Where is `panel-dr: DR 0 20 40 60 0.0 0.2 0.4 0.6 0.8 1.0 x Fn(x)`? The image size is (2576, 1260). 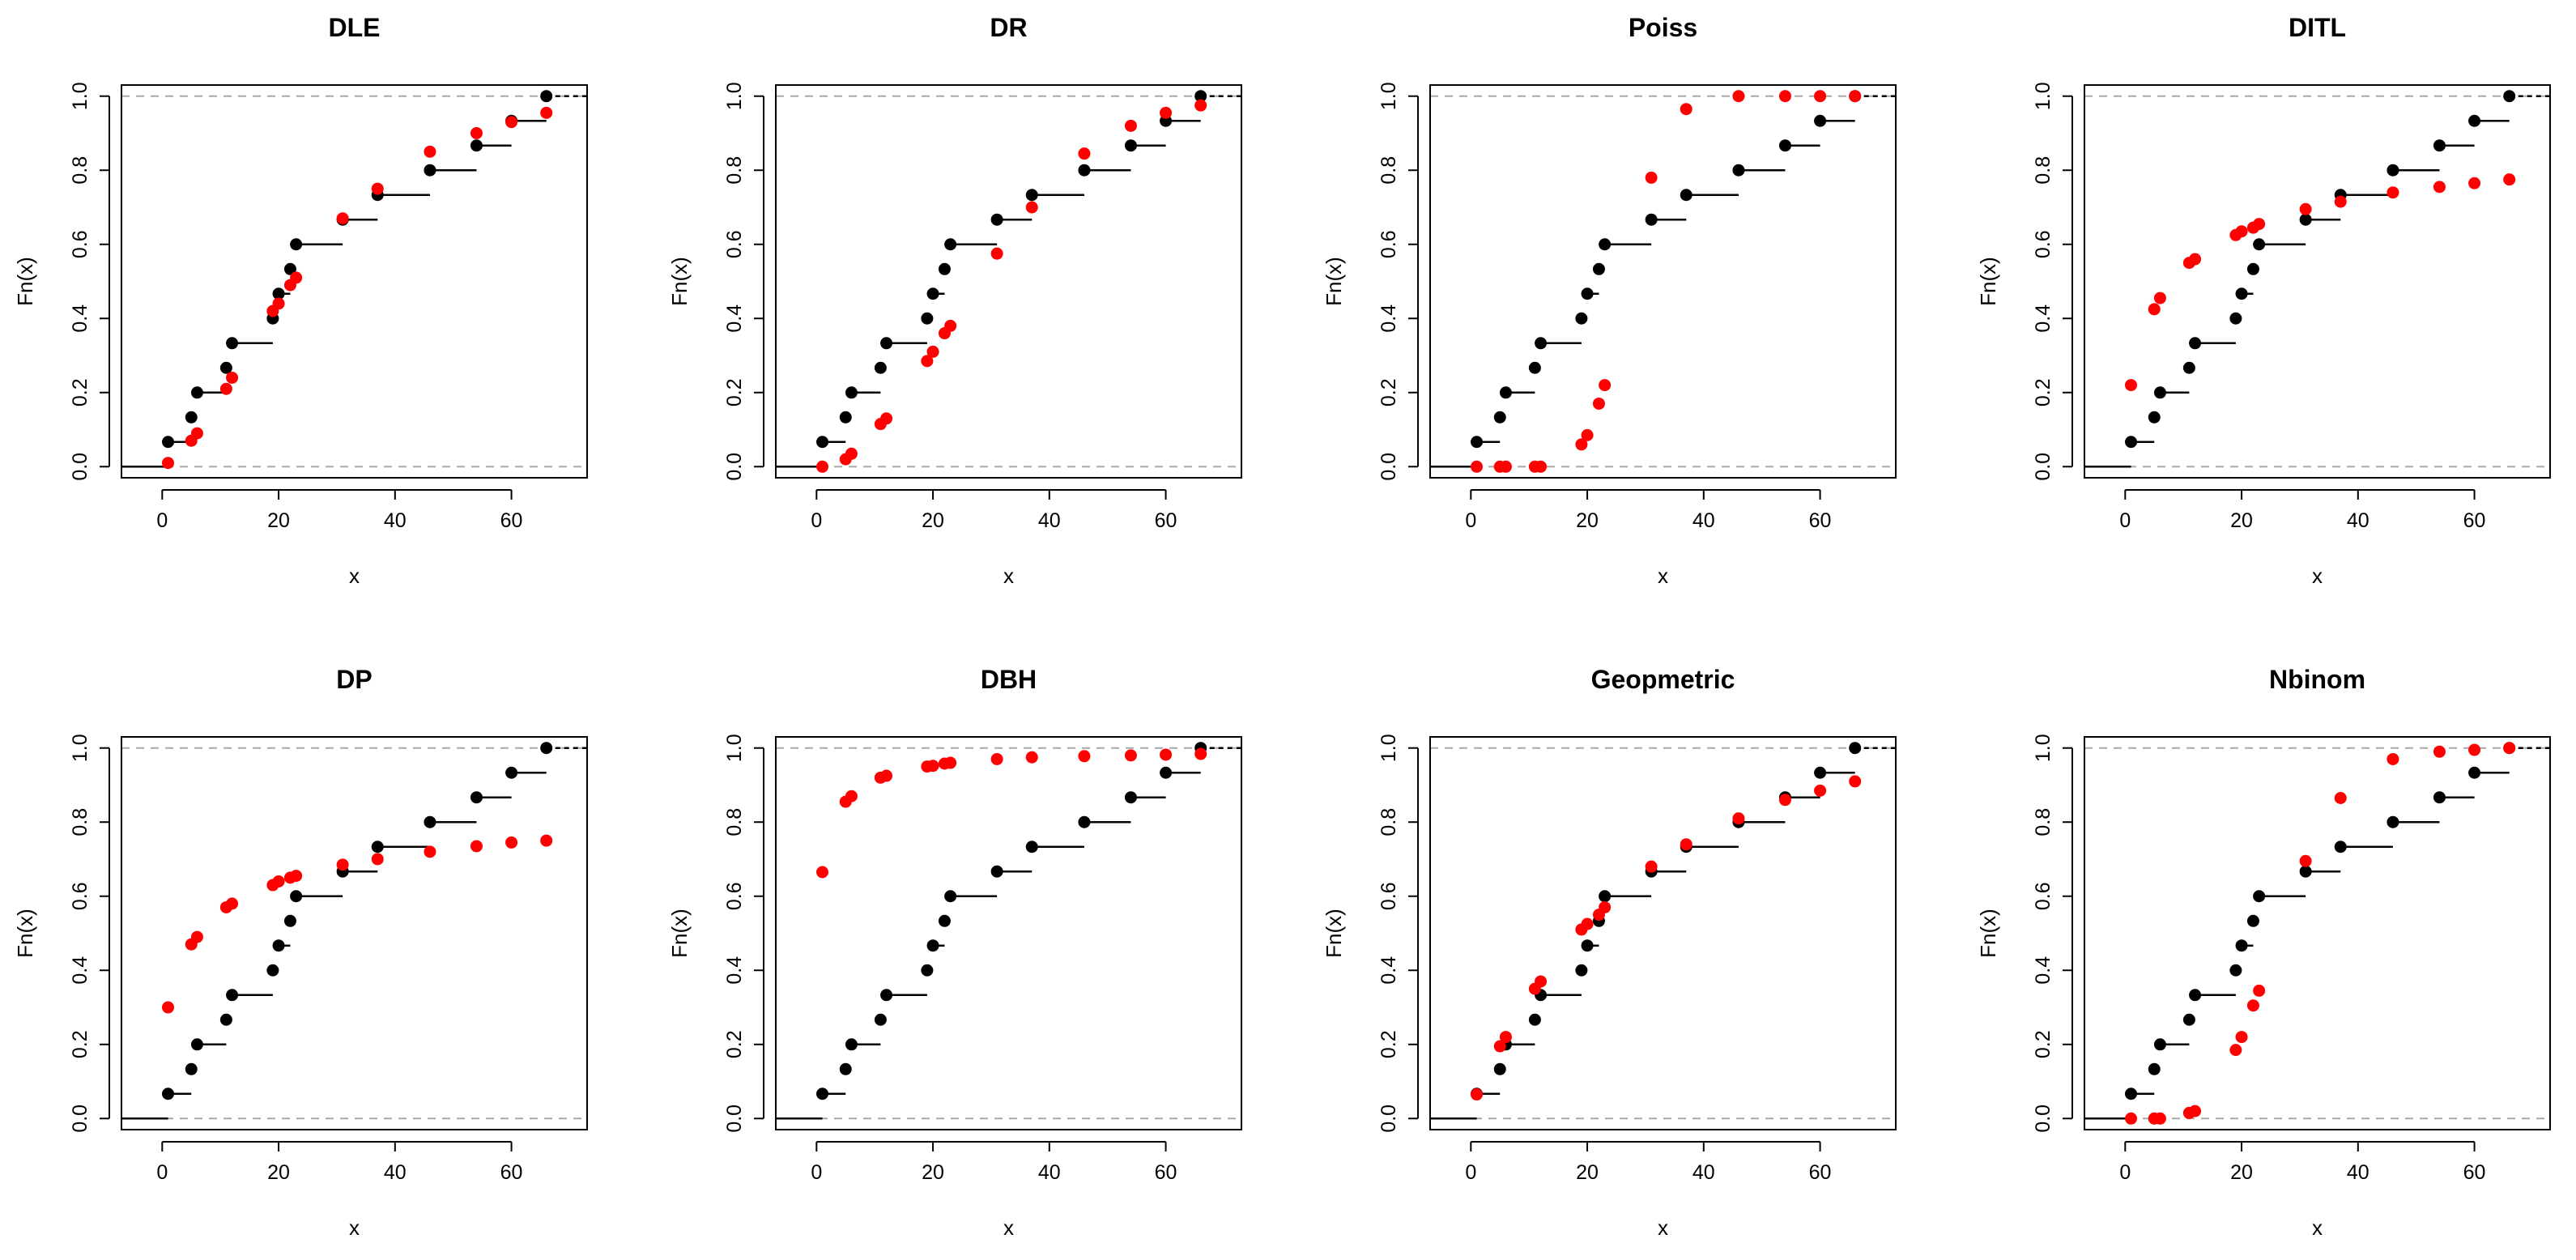
panel-dr: DR 0 20 40 60 0.0 0.2 0.4 0.6 0.8 1.0 x Fn(x) is located at coordinates (954, 300).